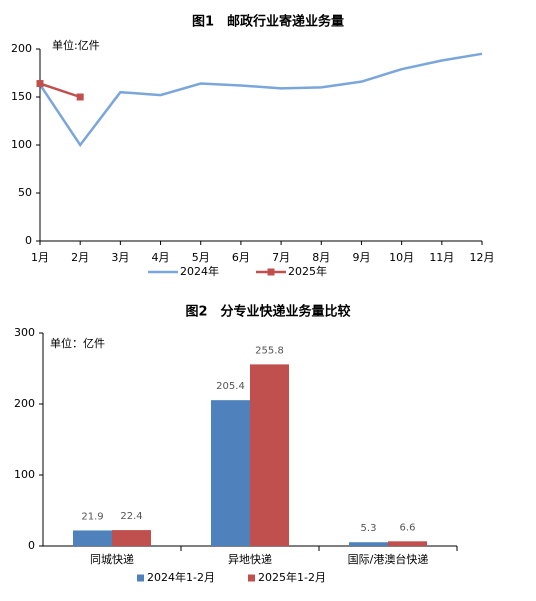 The width and height of the screenshot is (536, 601). What do you see at coordinates (230, 386) in the screenshot?
I see `value-label: 205.4` at bounding box center [230, 386].